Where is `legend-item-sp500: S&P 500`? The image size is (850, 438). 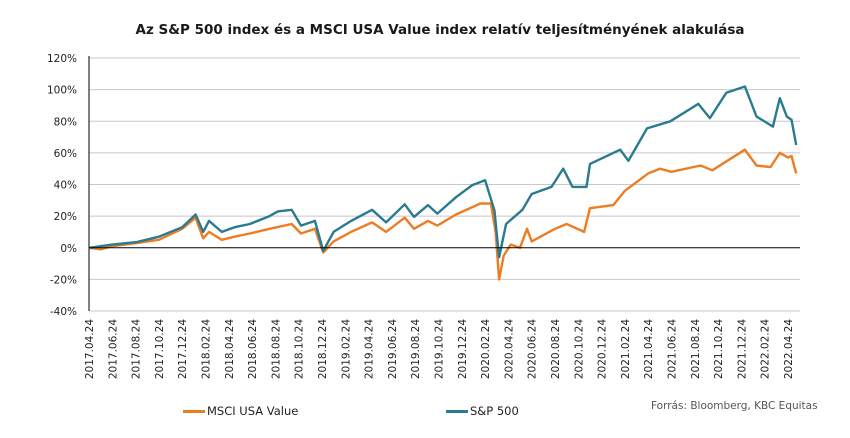
legend-item-sp500: S&P 500 is located at coordinates (482, 411).